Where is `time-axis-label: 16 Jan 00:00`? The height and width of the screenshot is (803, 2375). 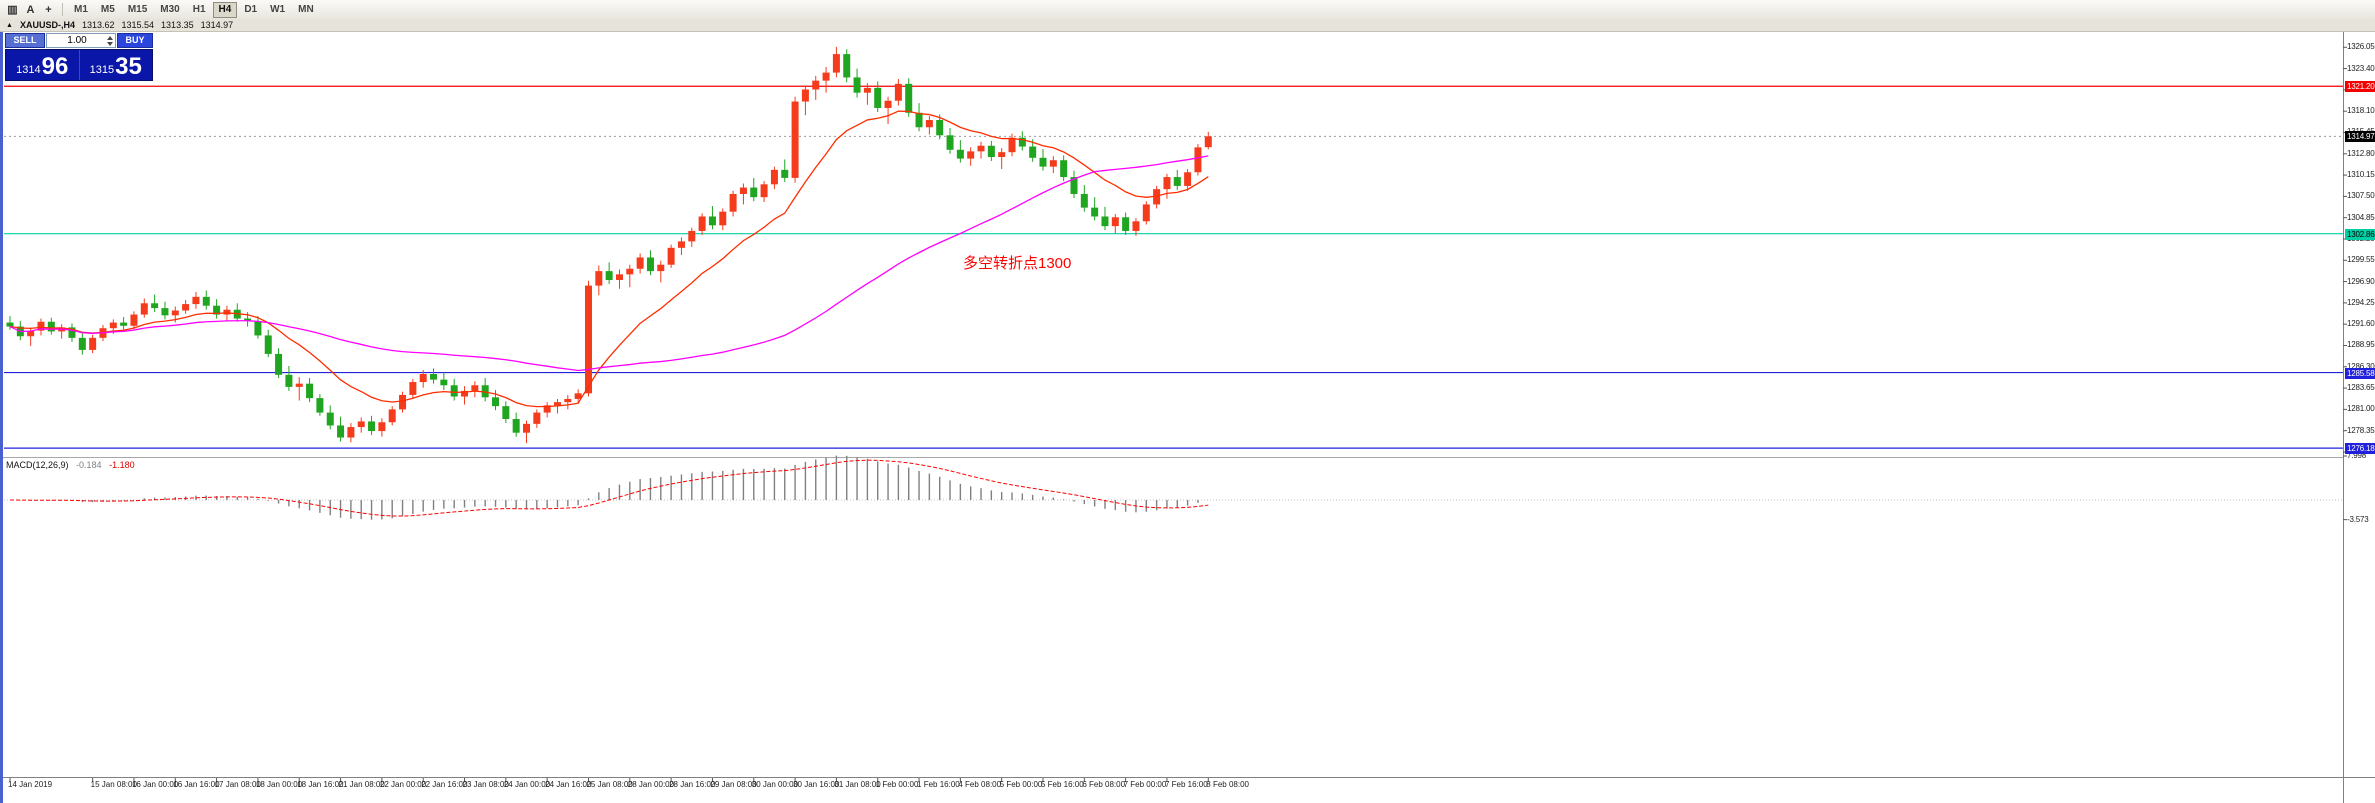 time-axis-label: 16 Jan 00:00 is located at coordinates (155, 784).